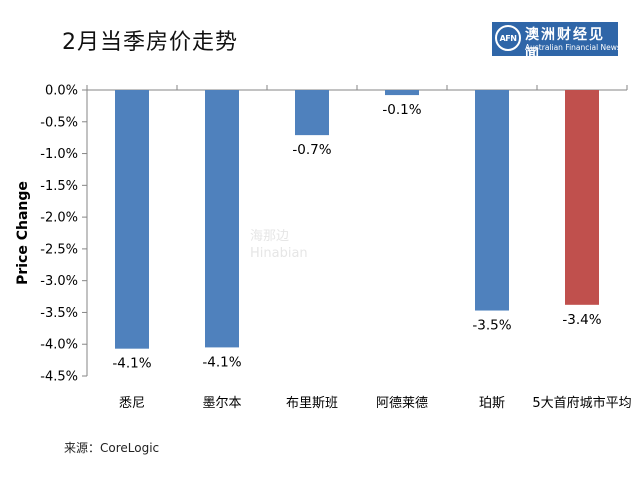 The width and height of the screenshot is (643, 499). Describe the element at coordinates (312, 403) in the screenshot. I see `category-label: 布里斯班` at that location.